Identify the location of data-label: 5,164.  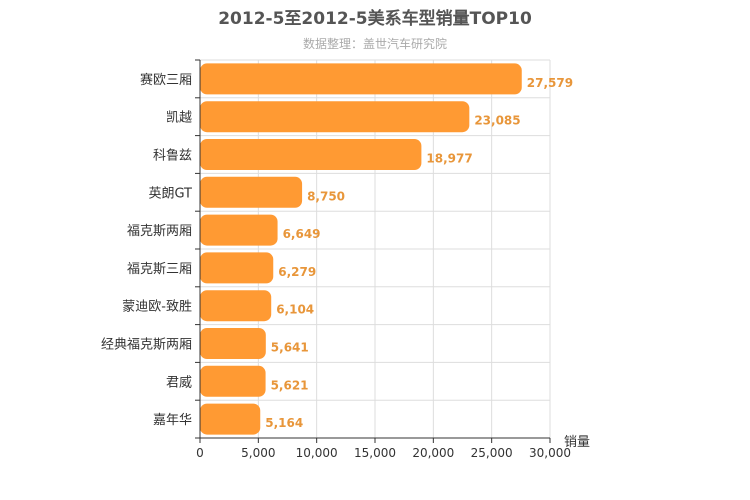
(284, 423).